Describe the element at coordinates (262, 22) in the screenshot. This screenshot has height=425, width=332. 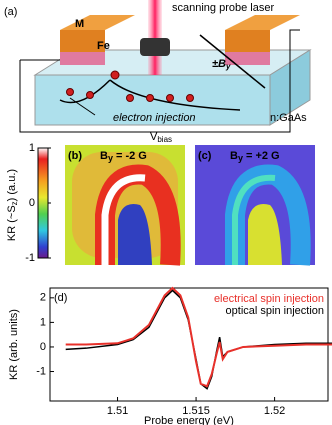
I see `contact-top` at that location.